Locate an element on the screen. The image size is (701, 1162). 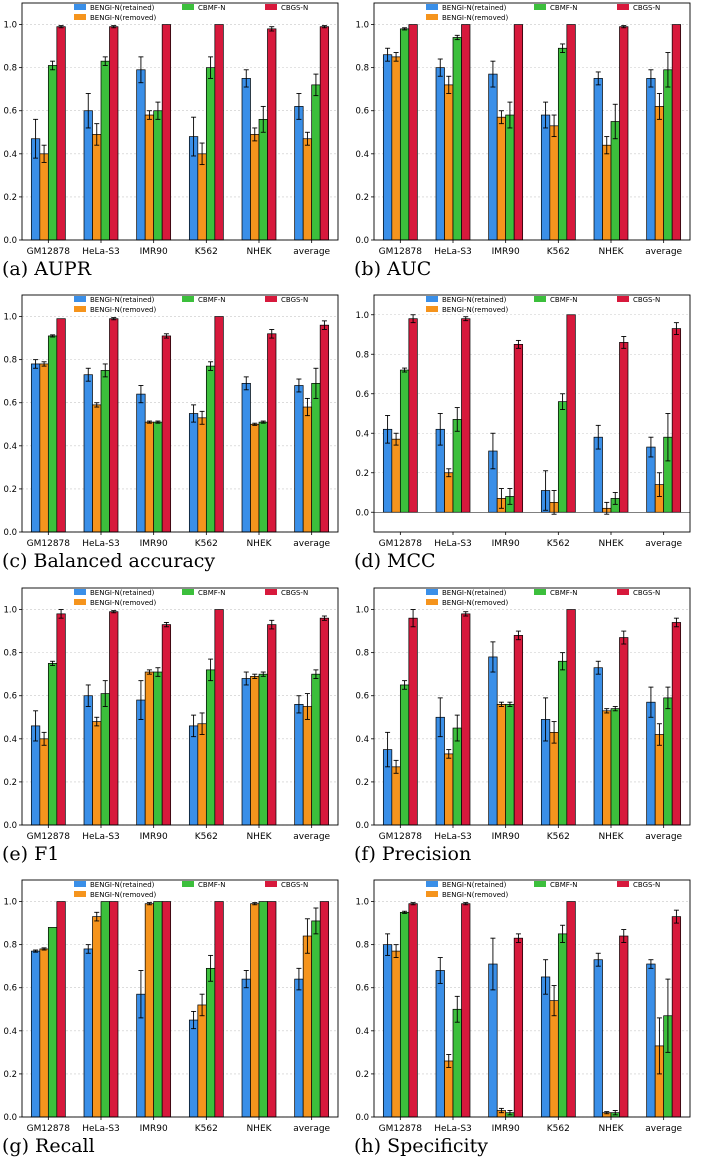
x-tick-label-k562: K562 is located at coordinates (558, 252).